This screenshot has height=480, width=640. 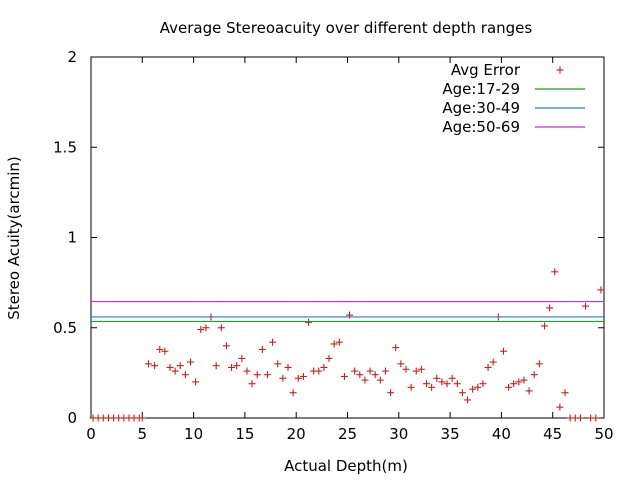 What do you see at coordinates (552, 434) in the screenshot?
I see `x-tick-label: 45` at bounding box center [552, 434].